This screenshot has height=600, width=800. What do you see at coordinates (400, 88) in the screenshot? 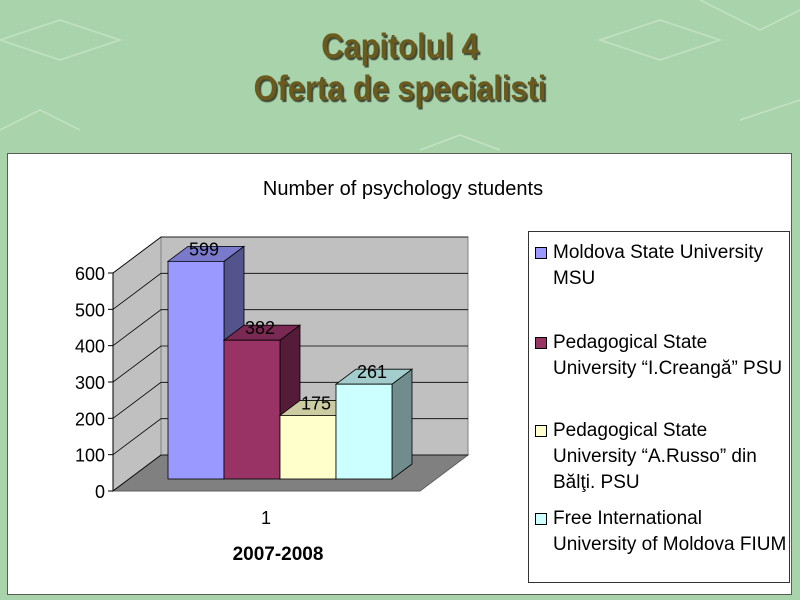
I see `slide-title-line2: Oferta de specialisti` at bounding box center [400, 88].